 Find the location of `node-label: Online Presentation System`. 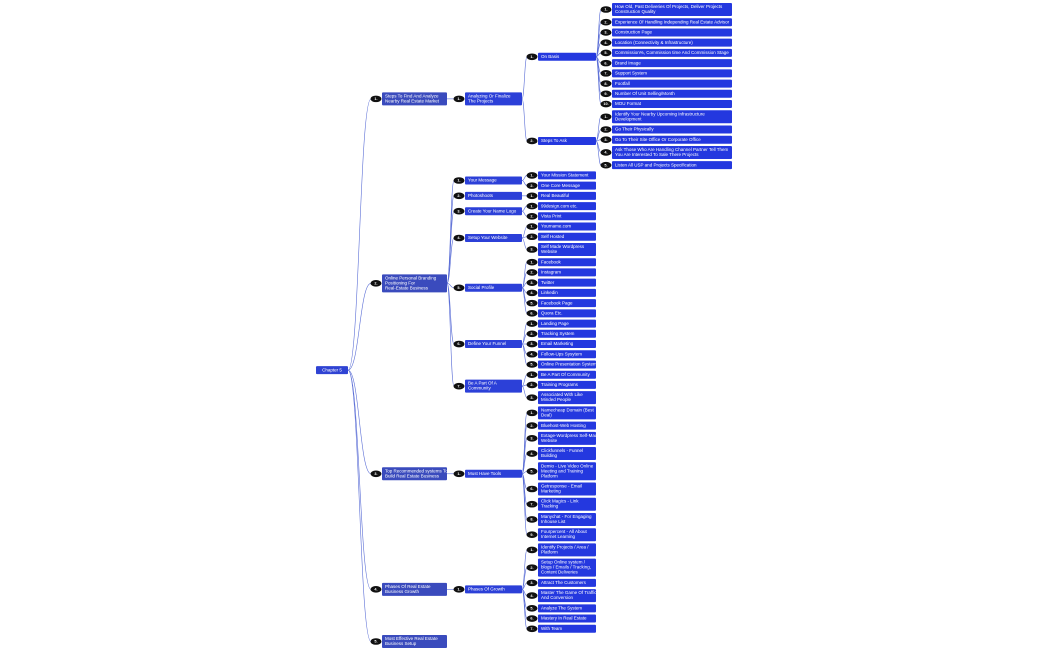

node-label: Online Presentation System is located at coordinates (569, 364).